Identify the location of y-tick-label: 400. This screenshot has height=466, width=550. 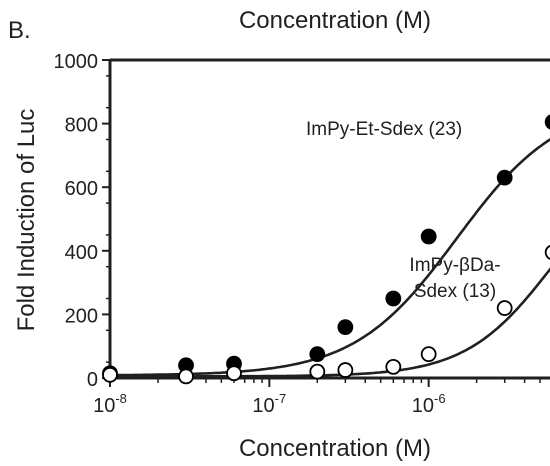
(81, 253).